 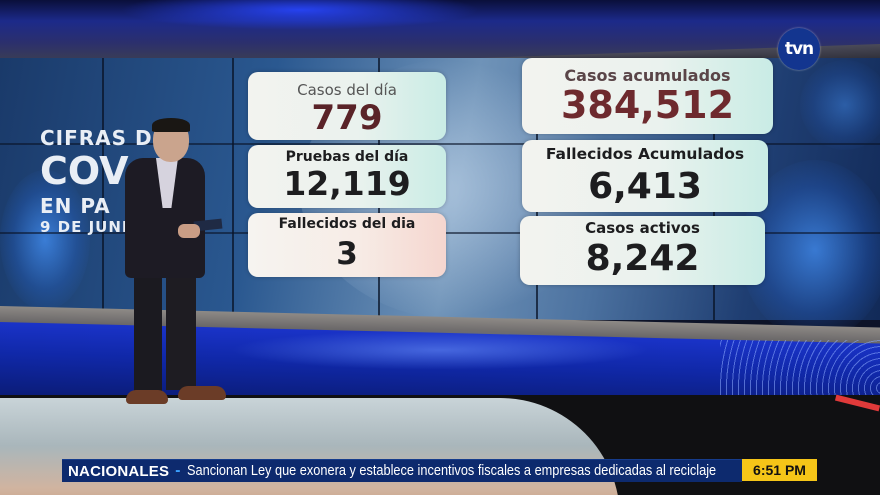 I want to click on stat-card-casos-activos: Casos activos 8,242, so click(x=642, y=250).